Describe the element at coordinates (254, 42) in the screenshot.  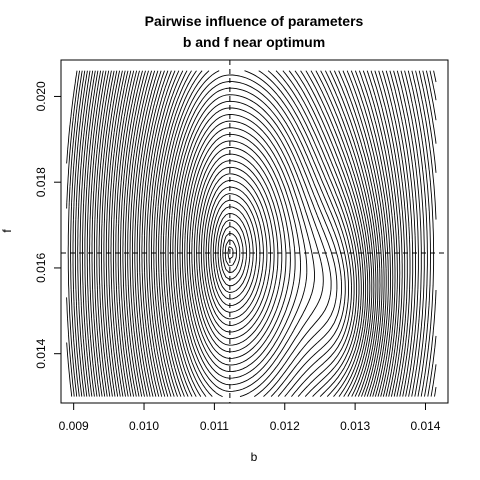
I see `chart-title-line-2: b and f near optimum` at that location.